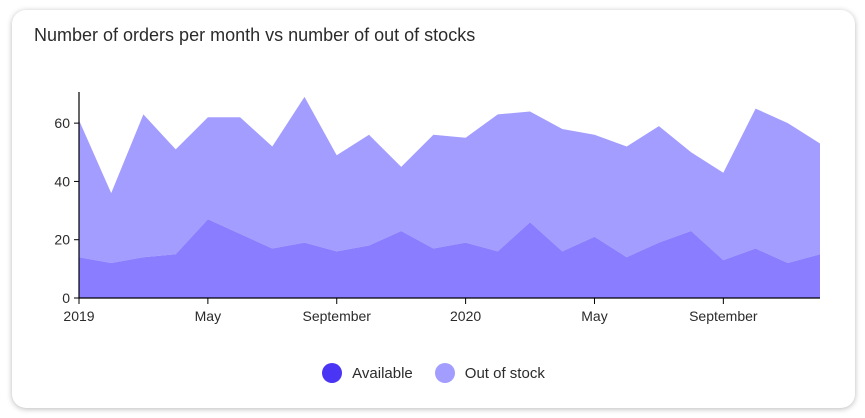 The image size is (865, 418). I want to click on y-tick-label: 0, so click(66, 298).